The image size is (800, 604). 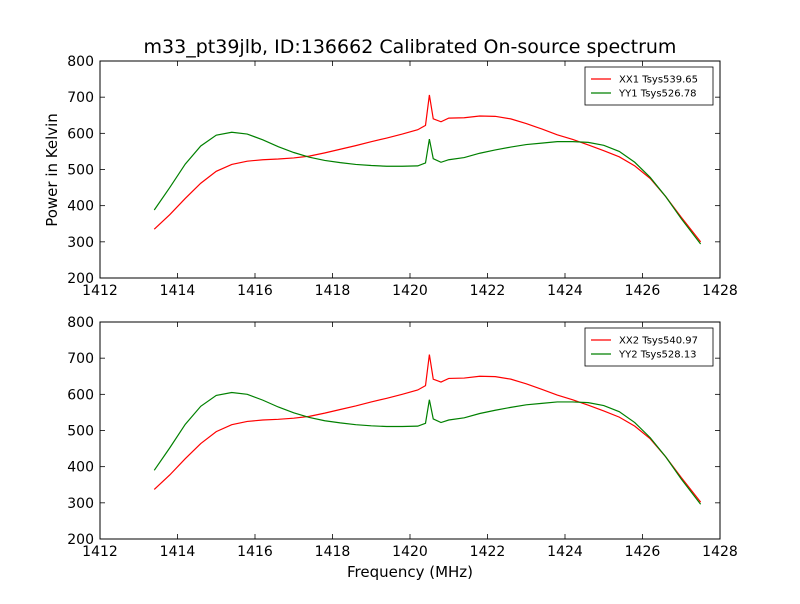 What do you see at coordinates (80, 432) in the screenshot?
I see `bottom-y-tick-label: 500` at bounding box center [80, 432].